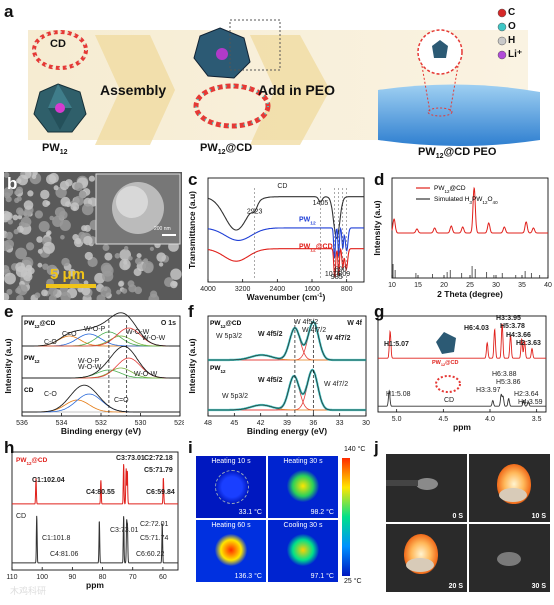 Image resolution: width=554 pixels, height=605 pixels. I want to click on hnmr-inset-cd, so click(448, 384).